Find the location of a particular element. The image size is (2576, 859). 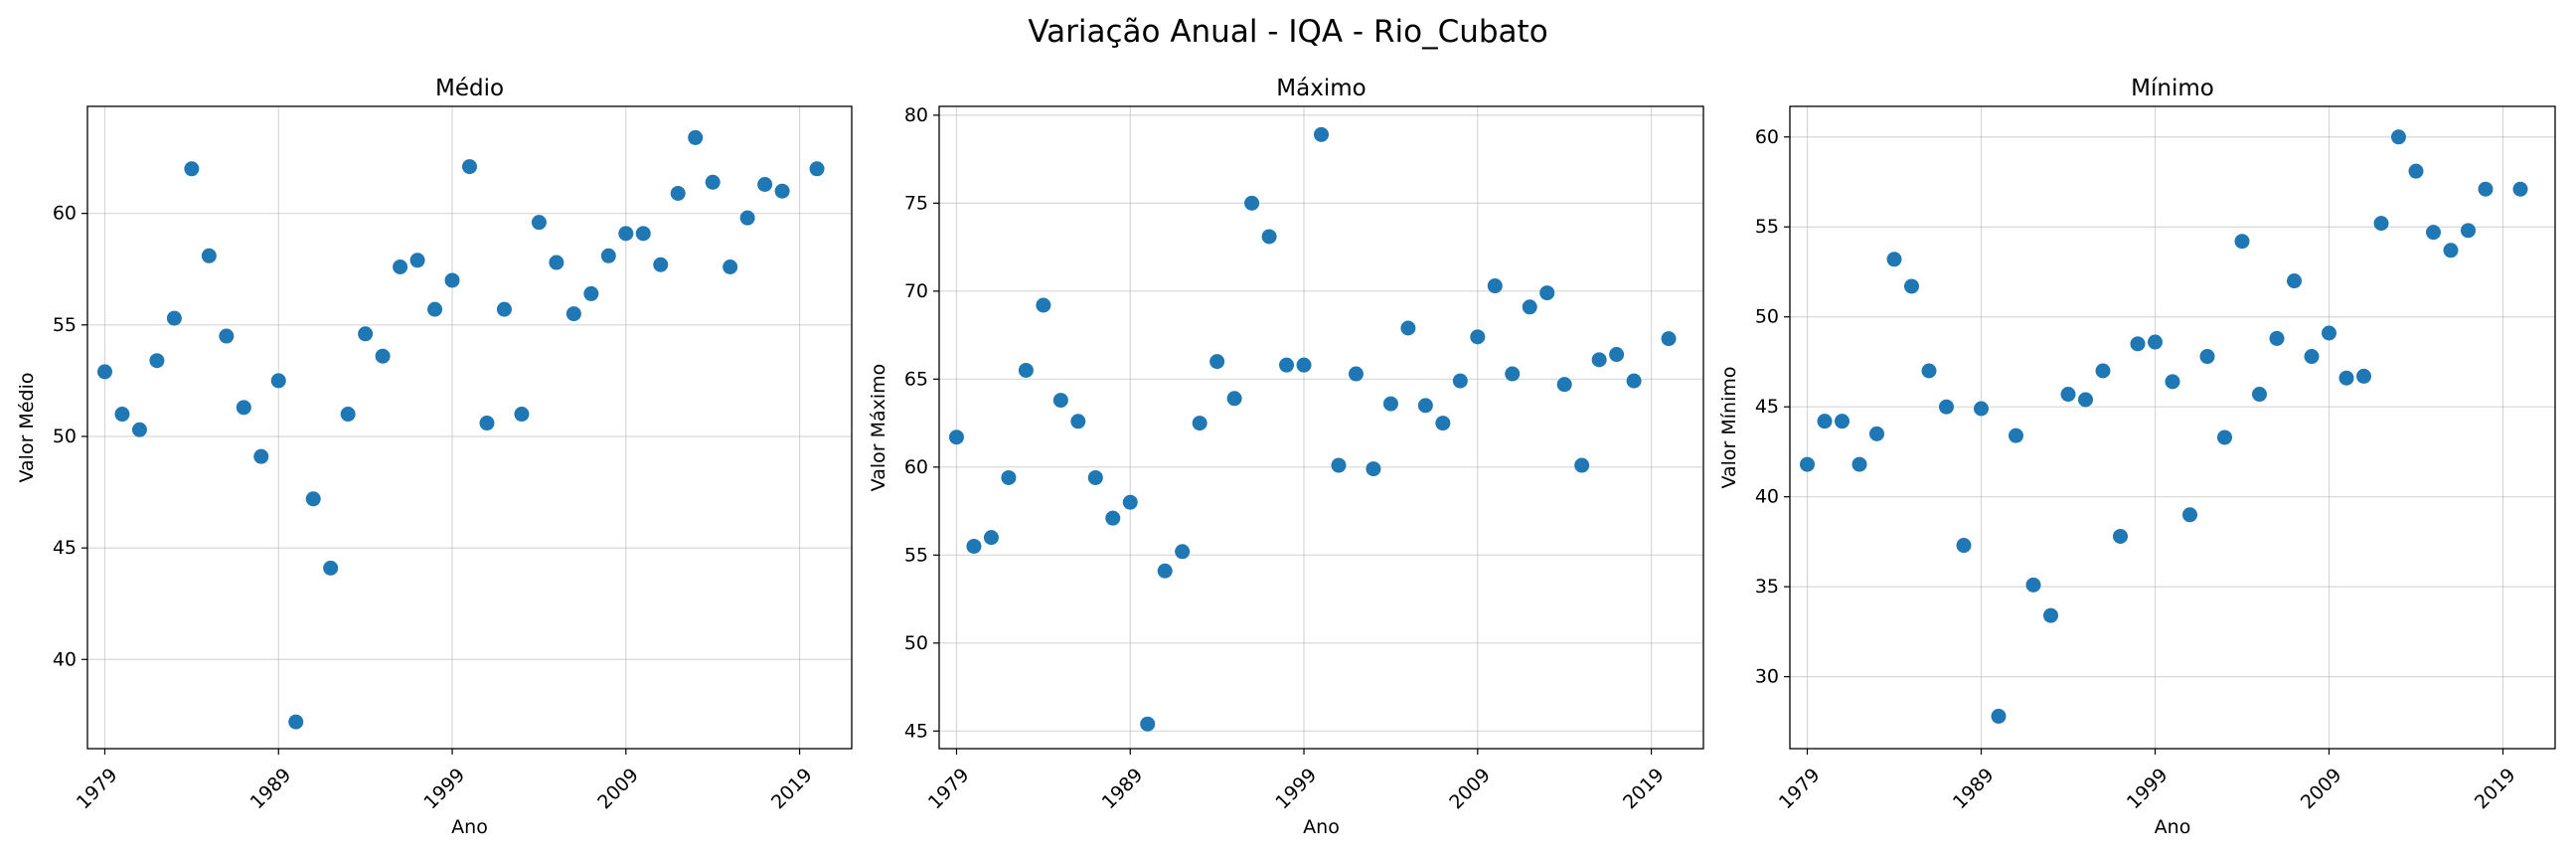

y-axis-label: Valor Máximo is located at coordinates (878, 428).